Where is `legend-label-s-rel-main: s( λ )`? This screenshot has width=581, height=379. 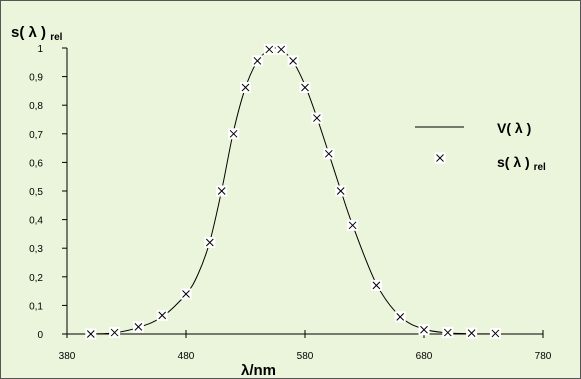
legend-label-s-rel-main: s( λ ) is located at coordinates (513, 162).